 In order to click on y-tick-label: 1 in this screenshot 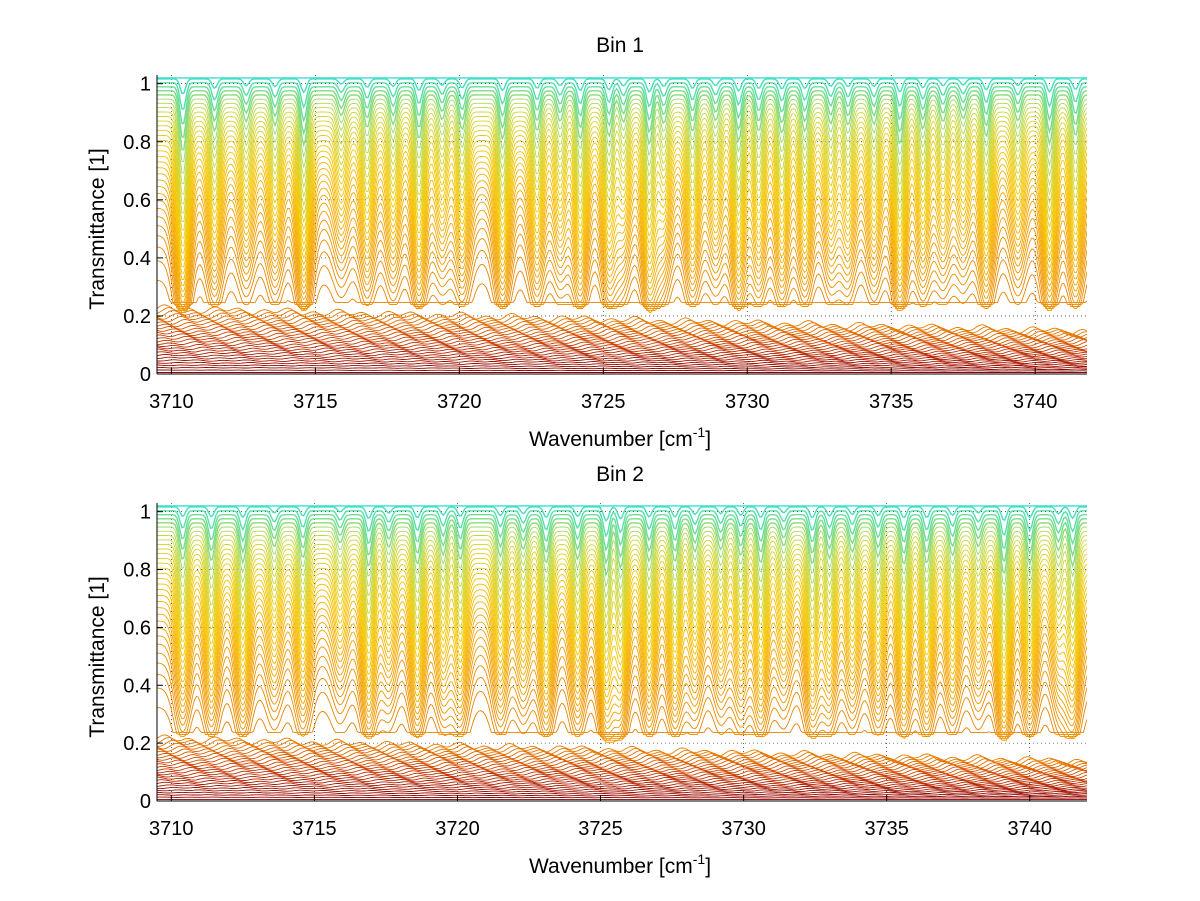, I will do `click(145, 513)`.